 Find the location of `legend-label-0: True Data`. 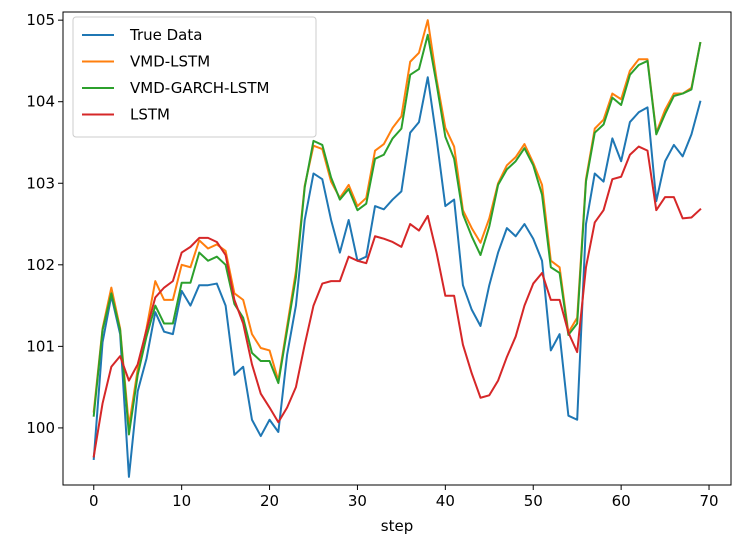

legend-label-0: True Data is located at coordinates (165, 35).